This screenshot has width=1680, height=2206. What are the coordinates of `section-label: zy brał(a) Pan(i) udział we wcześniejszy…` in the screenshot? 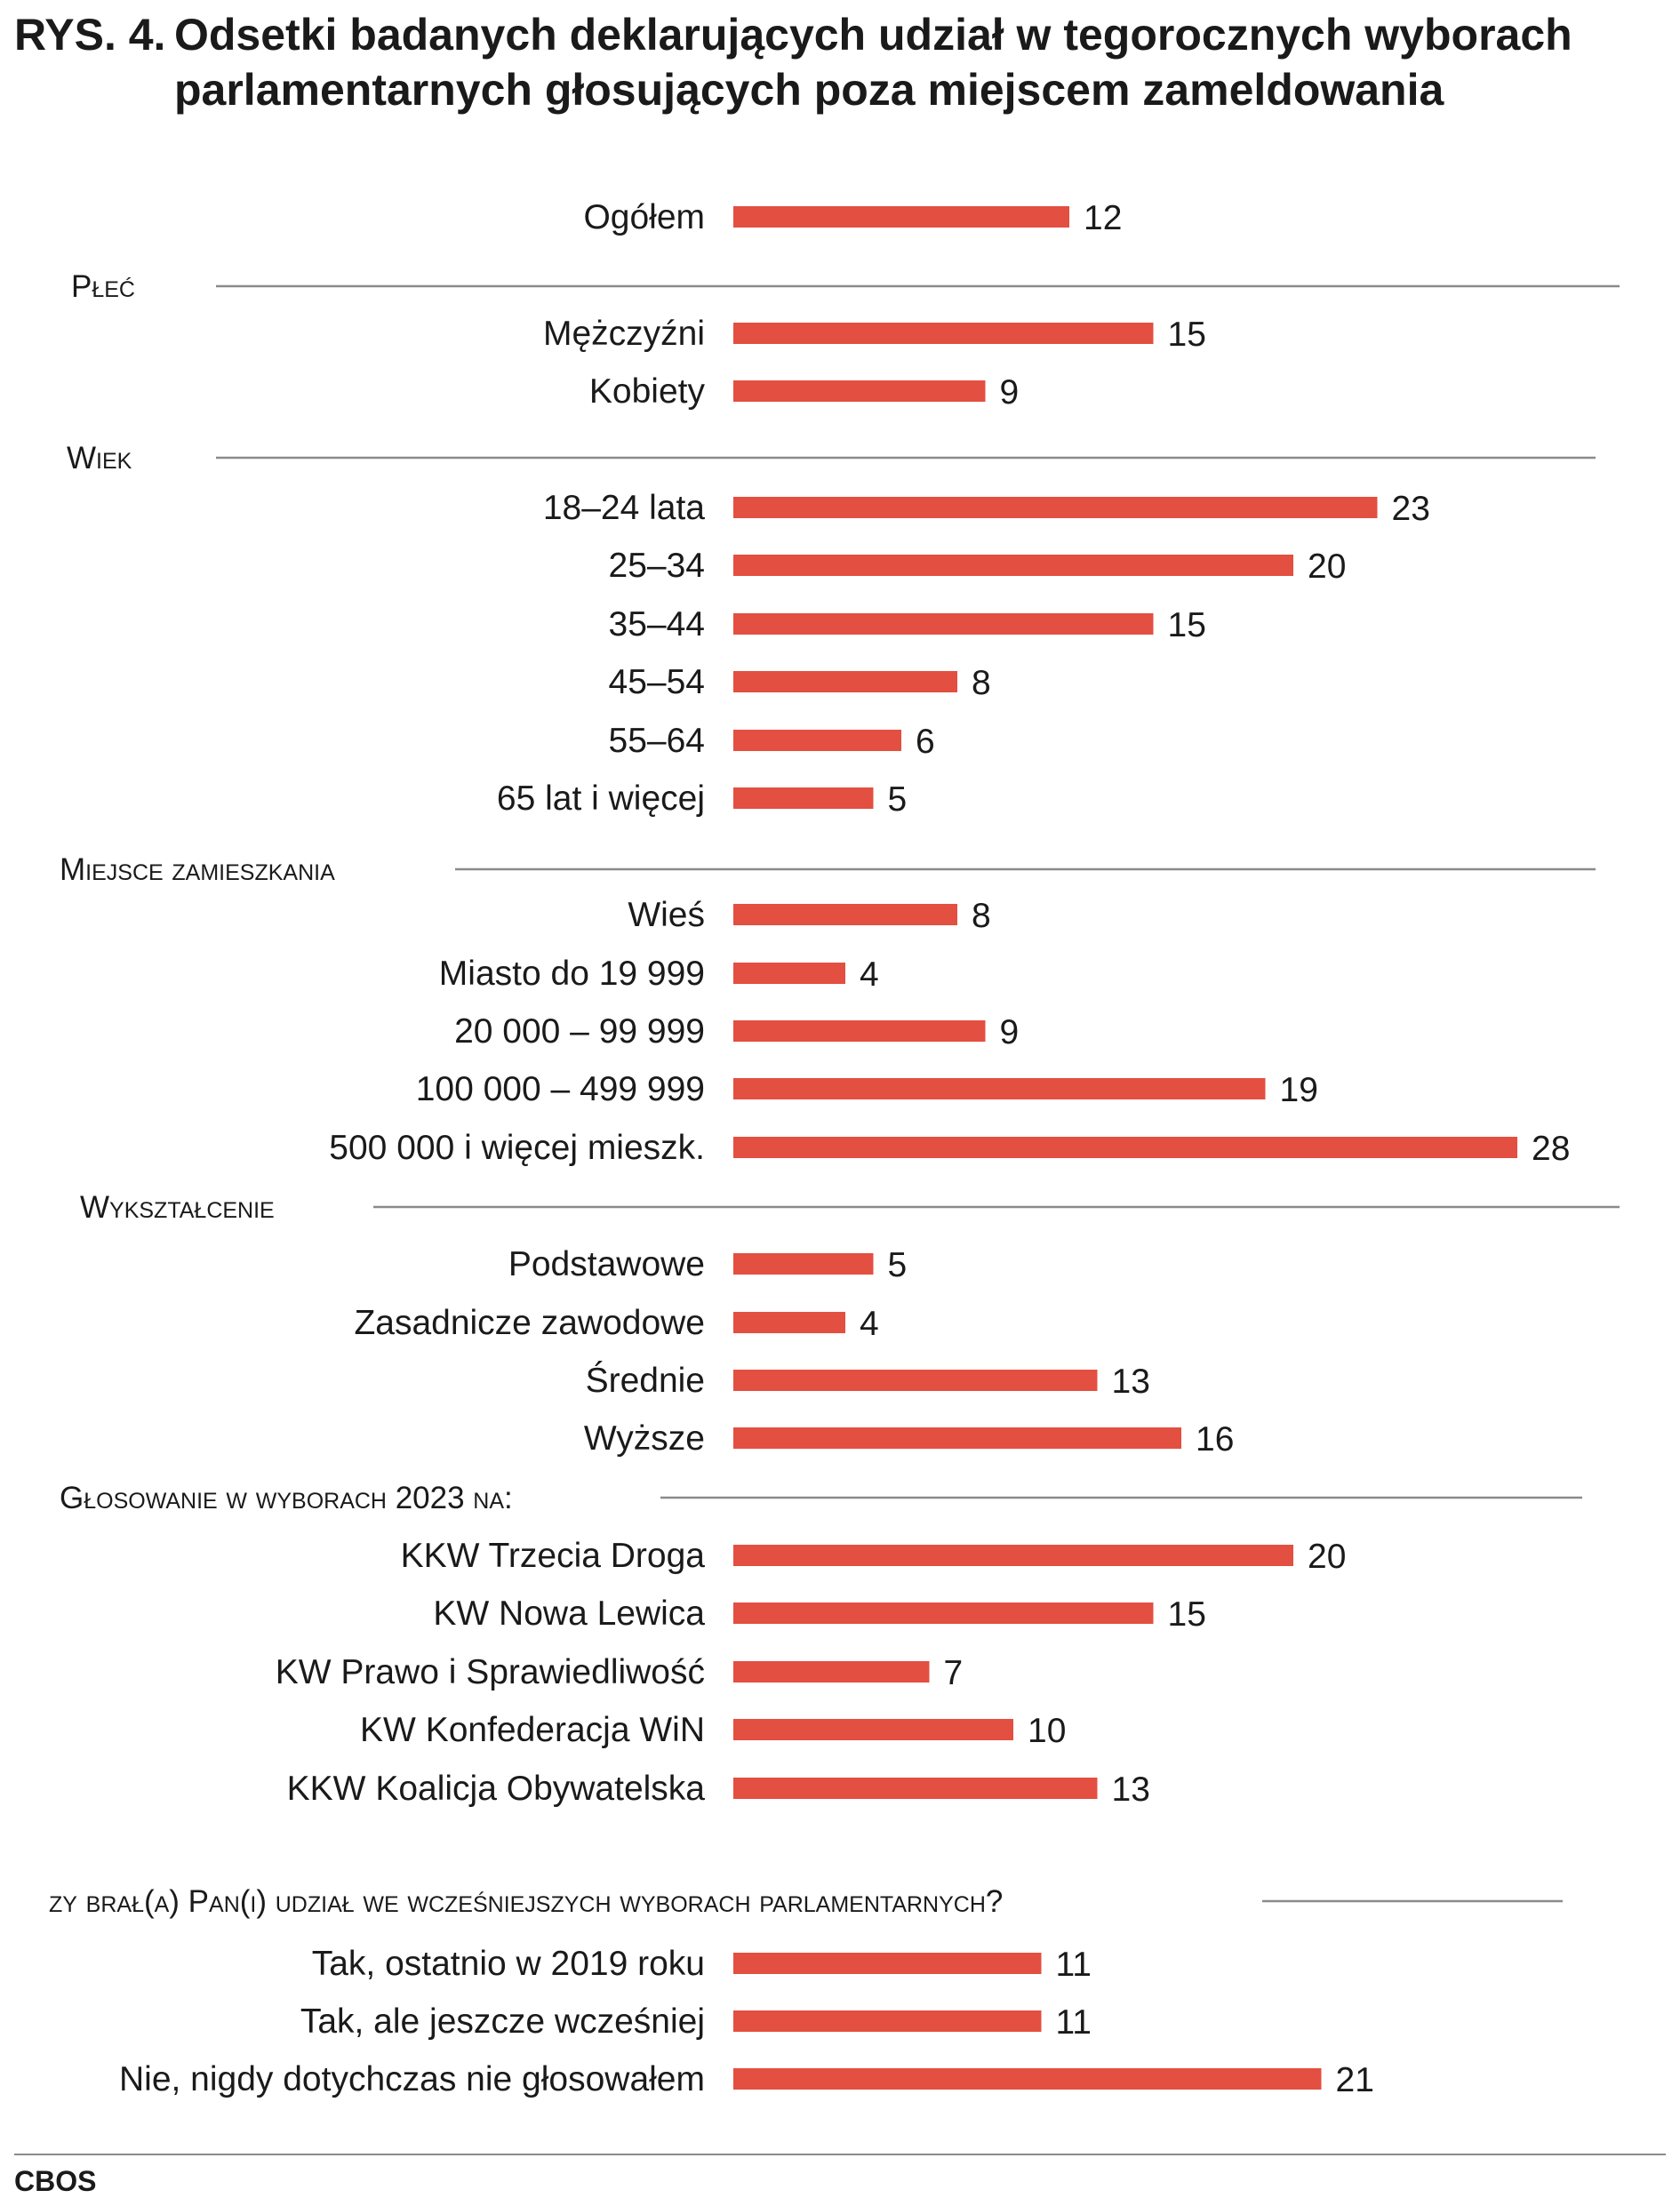 It's located at (526, 1902).